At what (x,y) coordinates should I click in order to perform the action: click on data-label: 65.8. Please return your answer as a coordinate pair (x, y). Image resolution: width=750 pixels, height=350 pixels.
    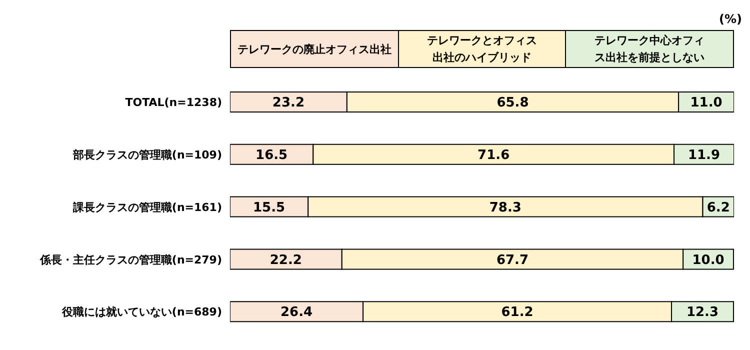
    Looking at the image, I should click on (512, 103).